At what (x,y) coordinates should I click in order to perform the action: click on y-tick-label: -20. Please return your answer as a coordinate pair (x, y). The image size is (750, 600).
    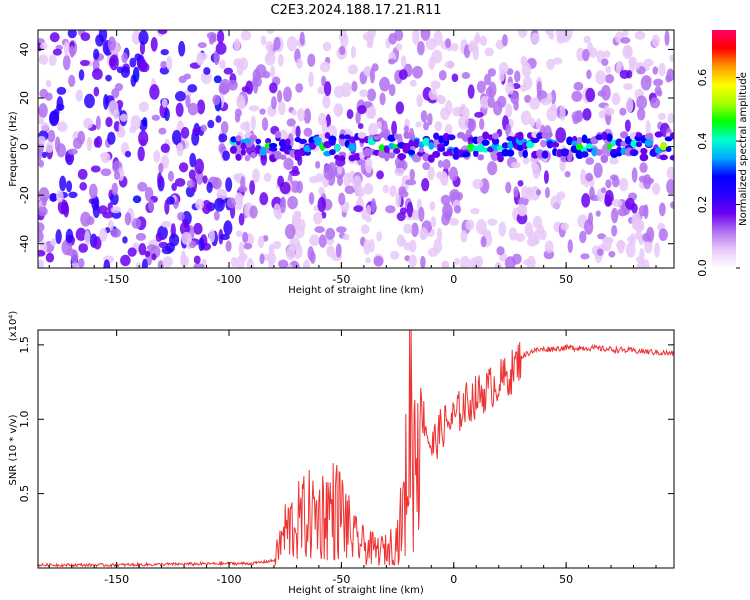
    Looking at the image, I should click on (24, 195).